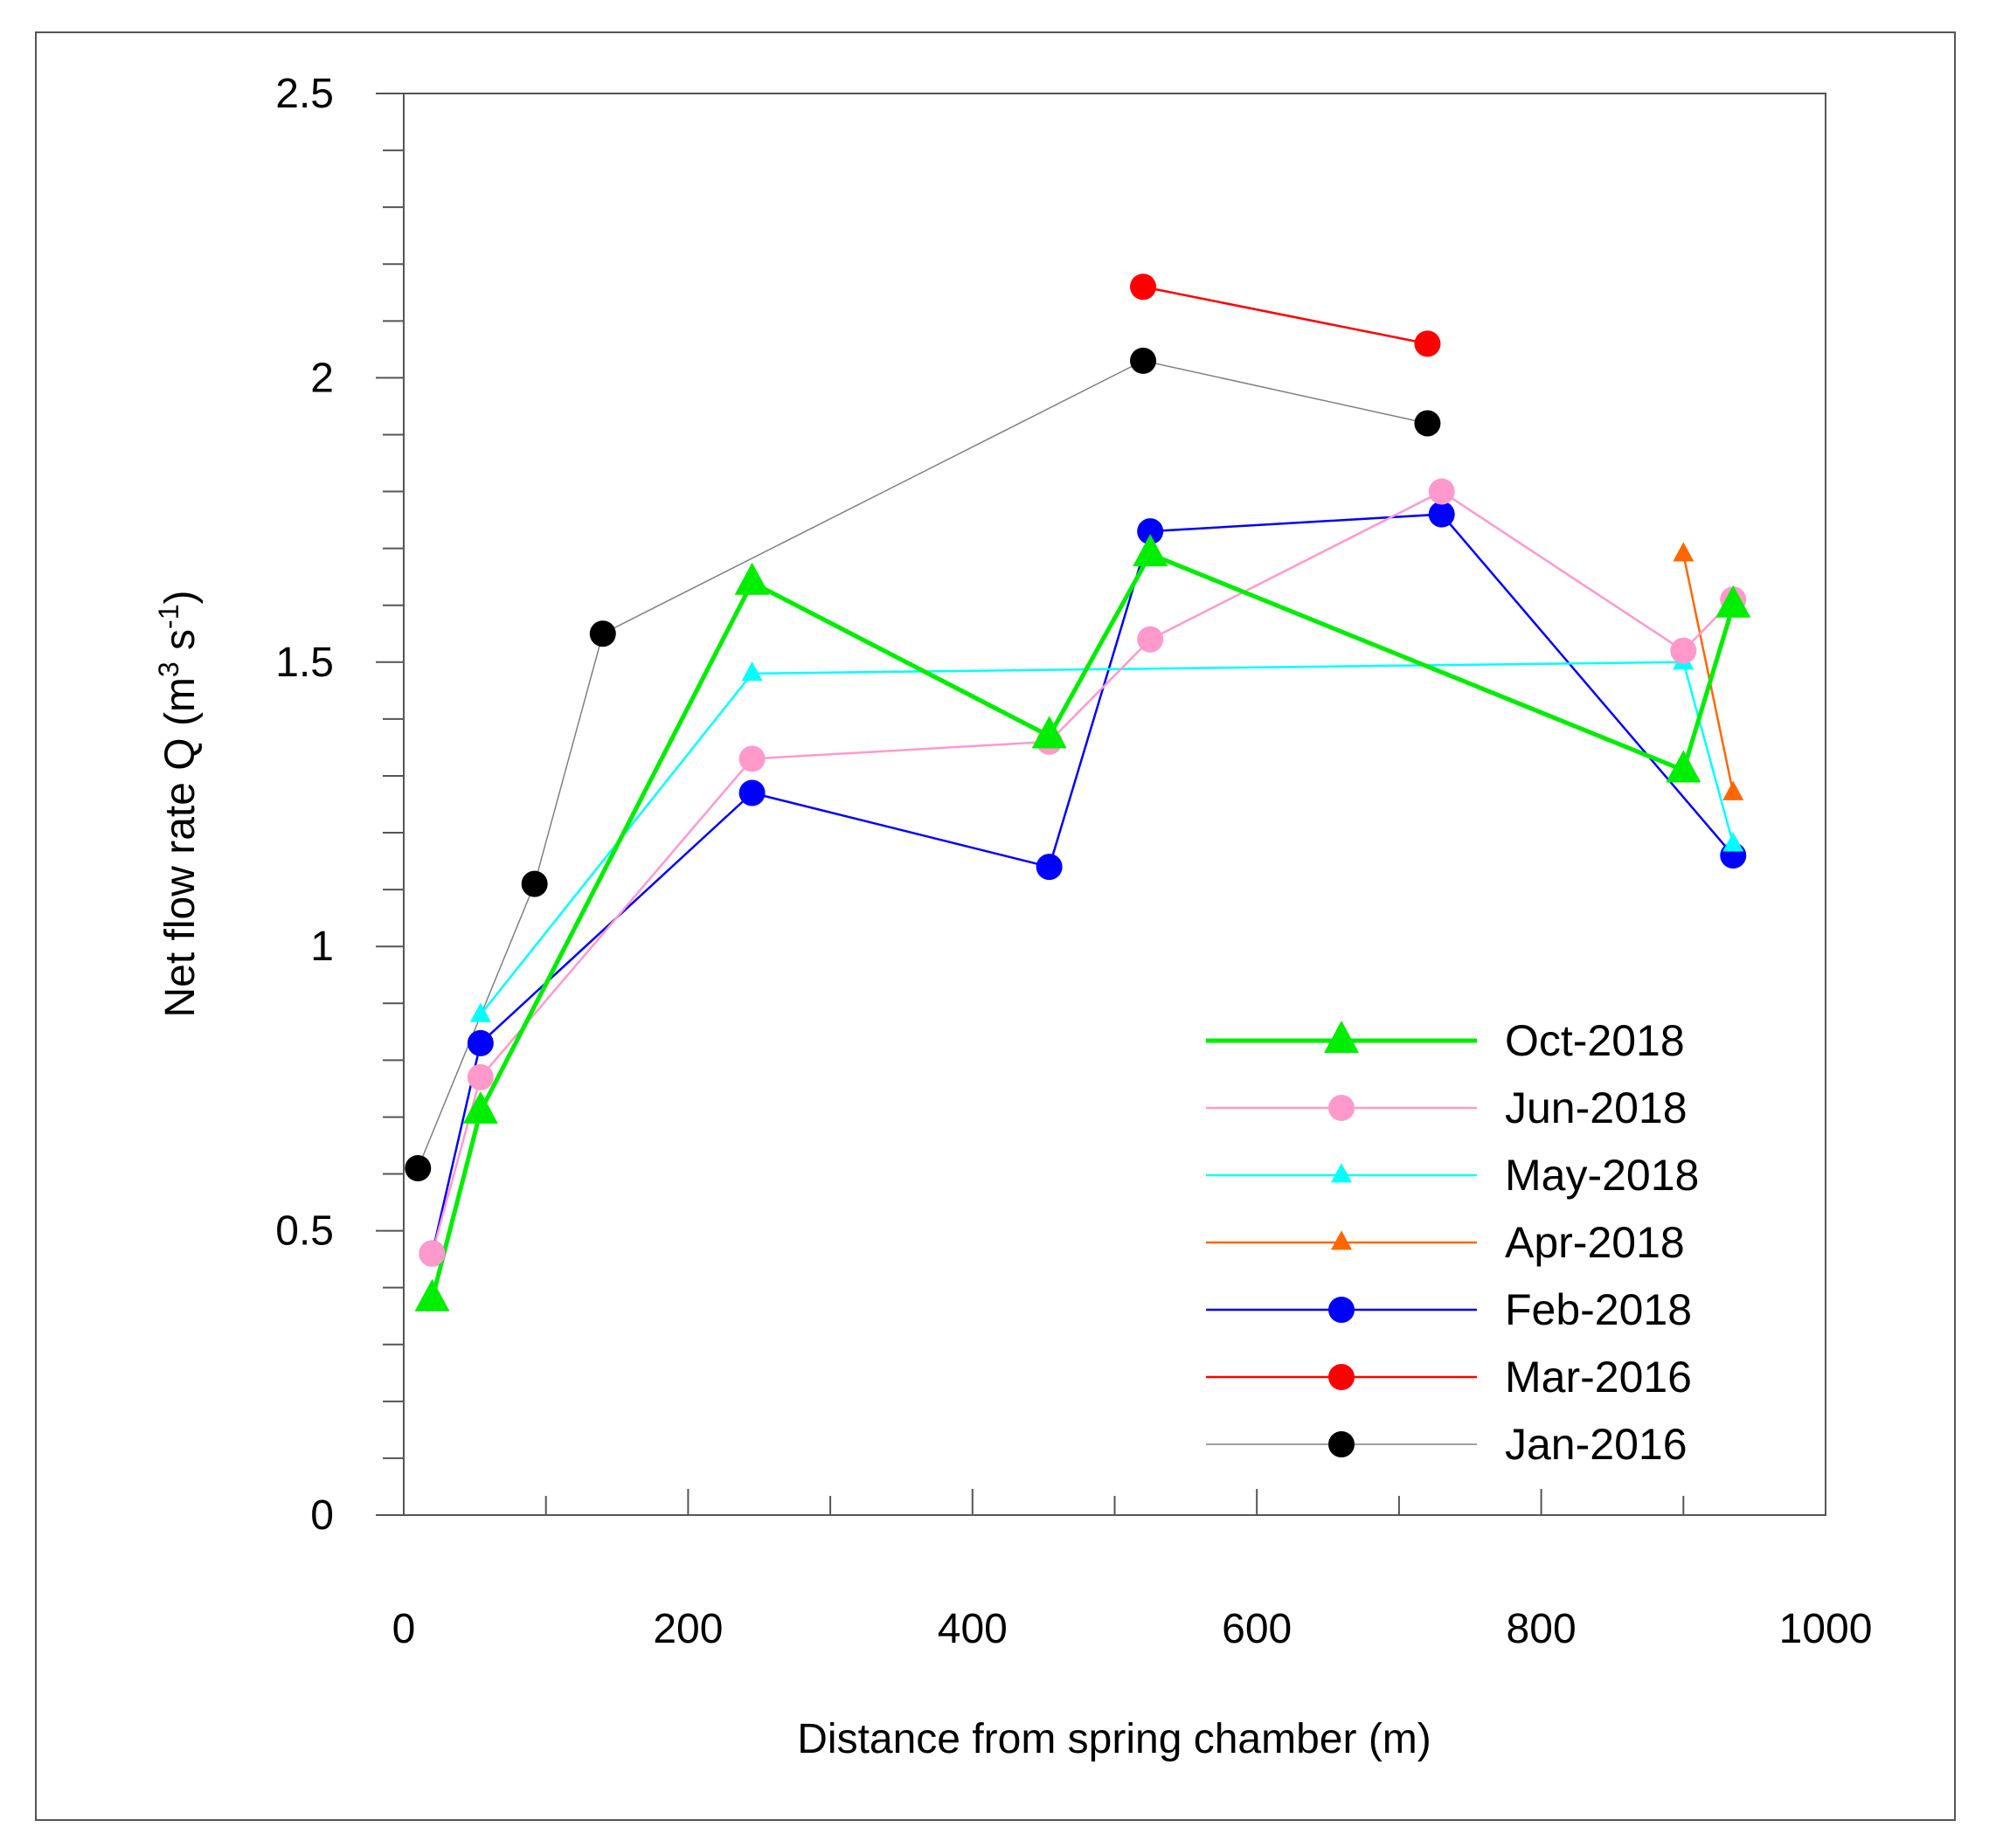  I want to click on x-tick-label: 200, so click(688, 1629).